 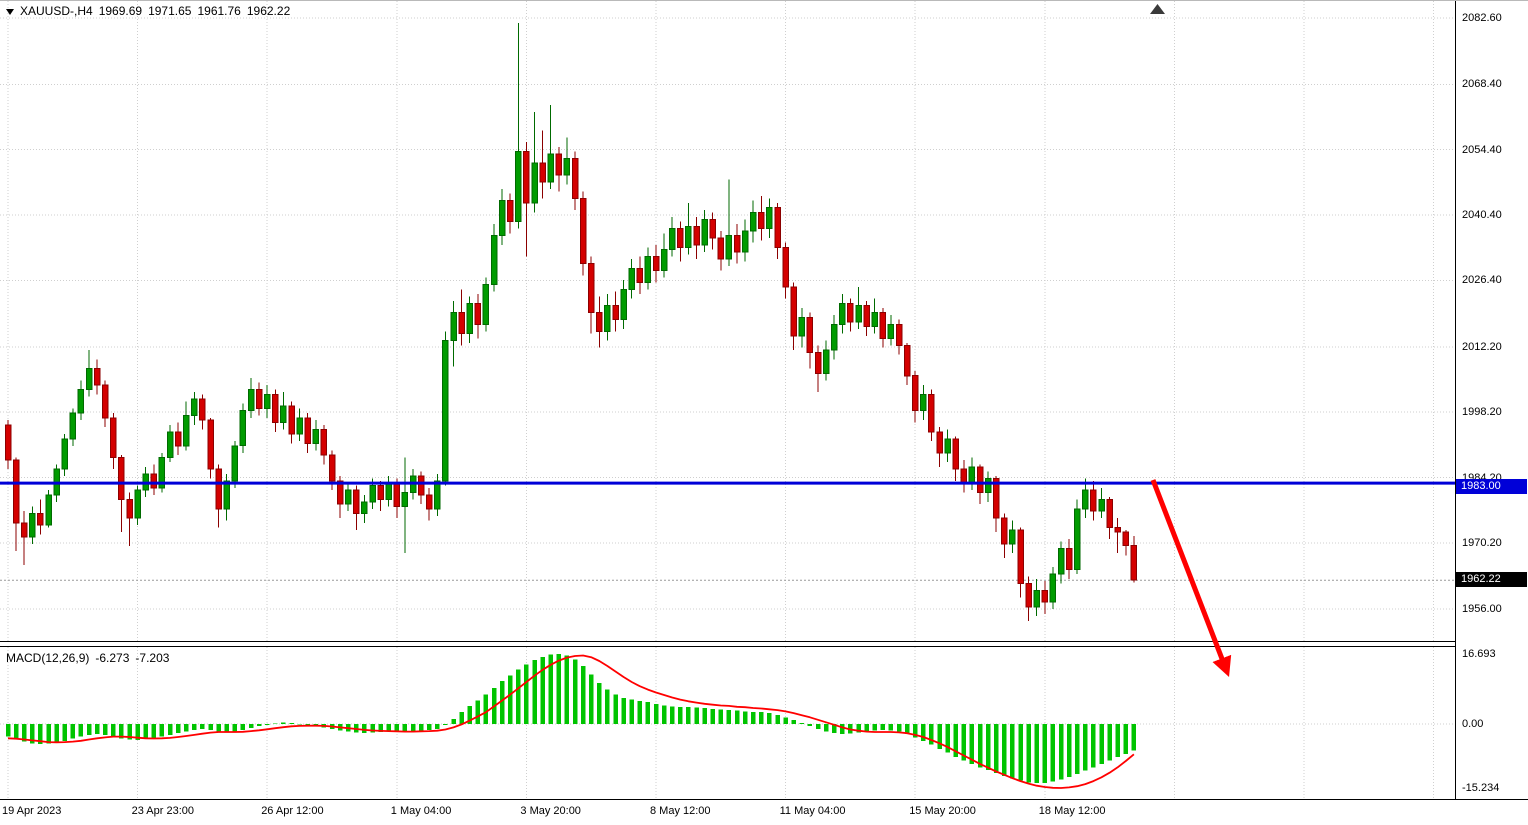 What do you see at coordinates (1482, 346) in the screenshot?
I see `price-axis-label: 2012.20` at bounding box center [1482, 346].